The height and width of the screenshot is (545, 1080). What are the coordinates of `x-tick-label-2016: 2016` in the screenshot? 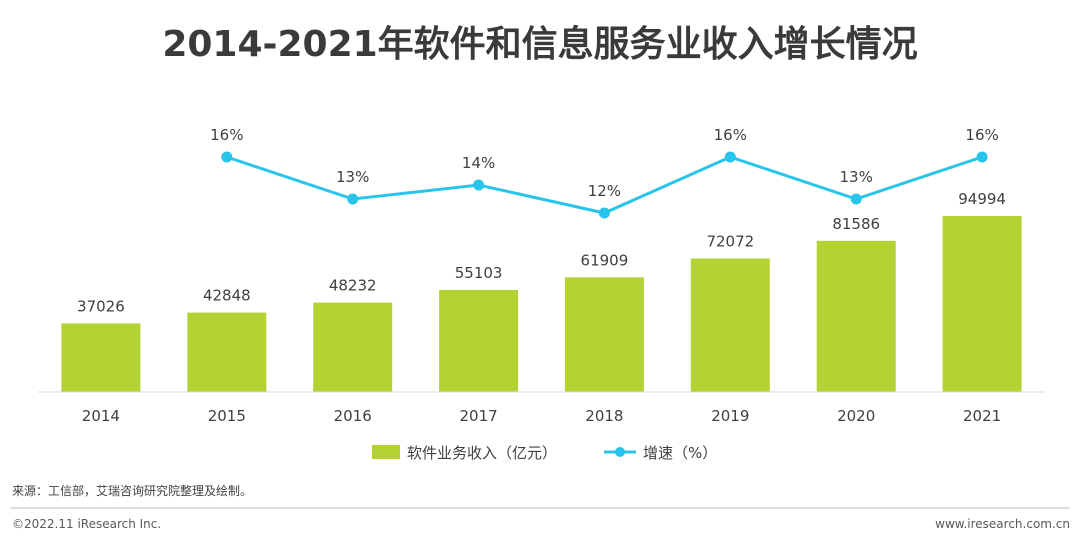 It's located at (353, 416).